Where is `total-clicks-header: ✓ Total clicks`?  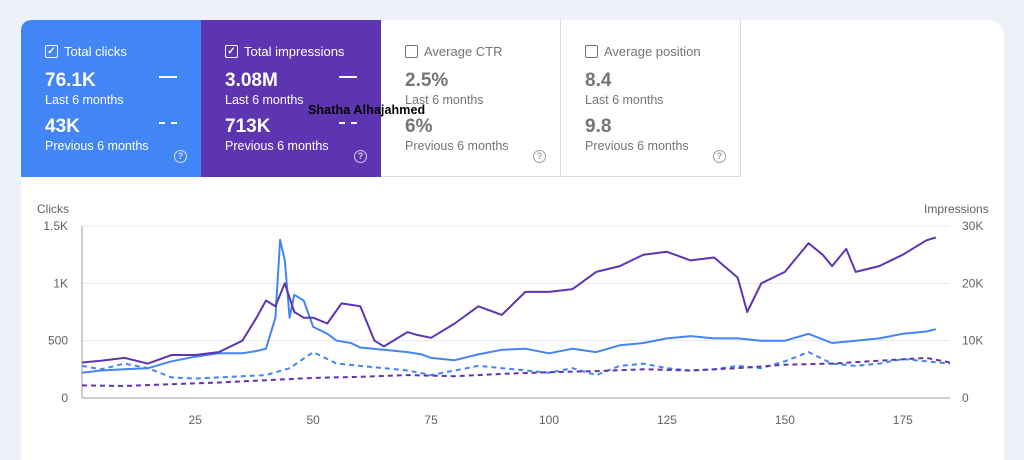
total-clicks-header: ✓ Total clicks is located at coordinates (86, 51).